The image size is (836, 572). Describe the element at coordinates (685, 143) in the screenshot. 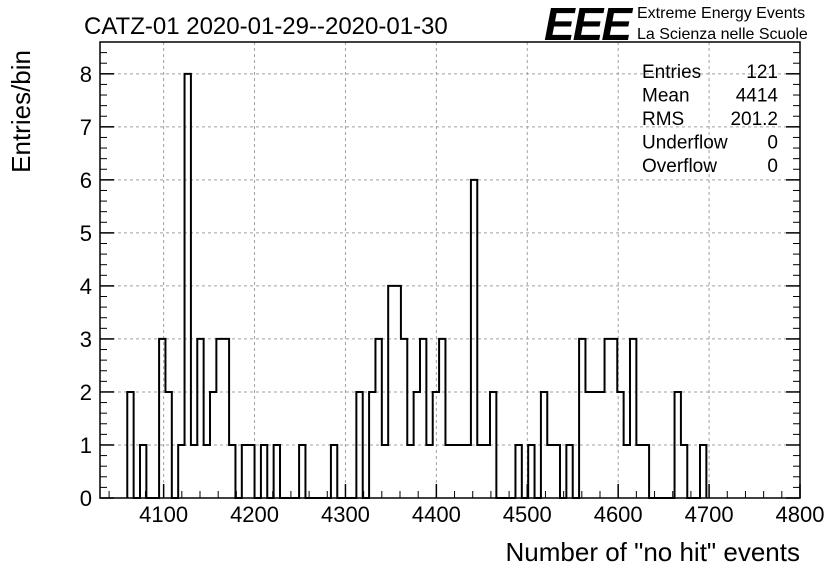

I see `stats-label: Underflow` at that location.